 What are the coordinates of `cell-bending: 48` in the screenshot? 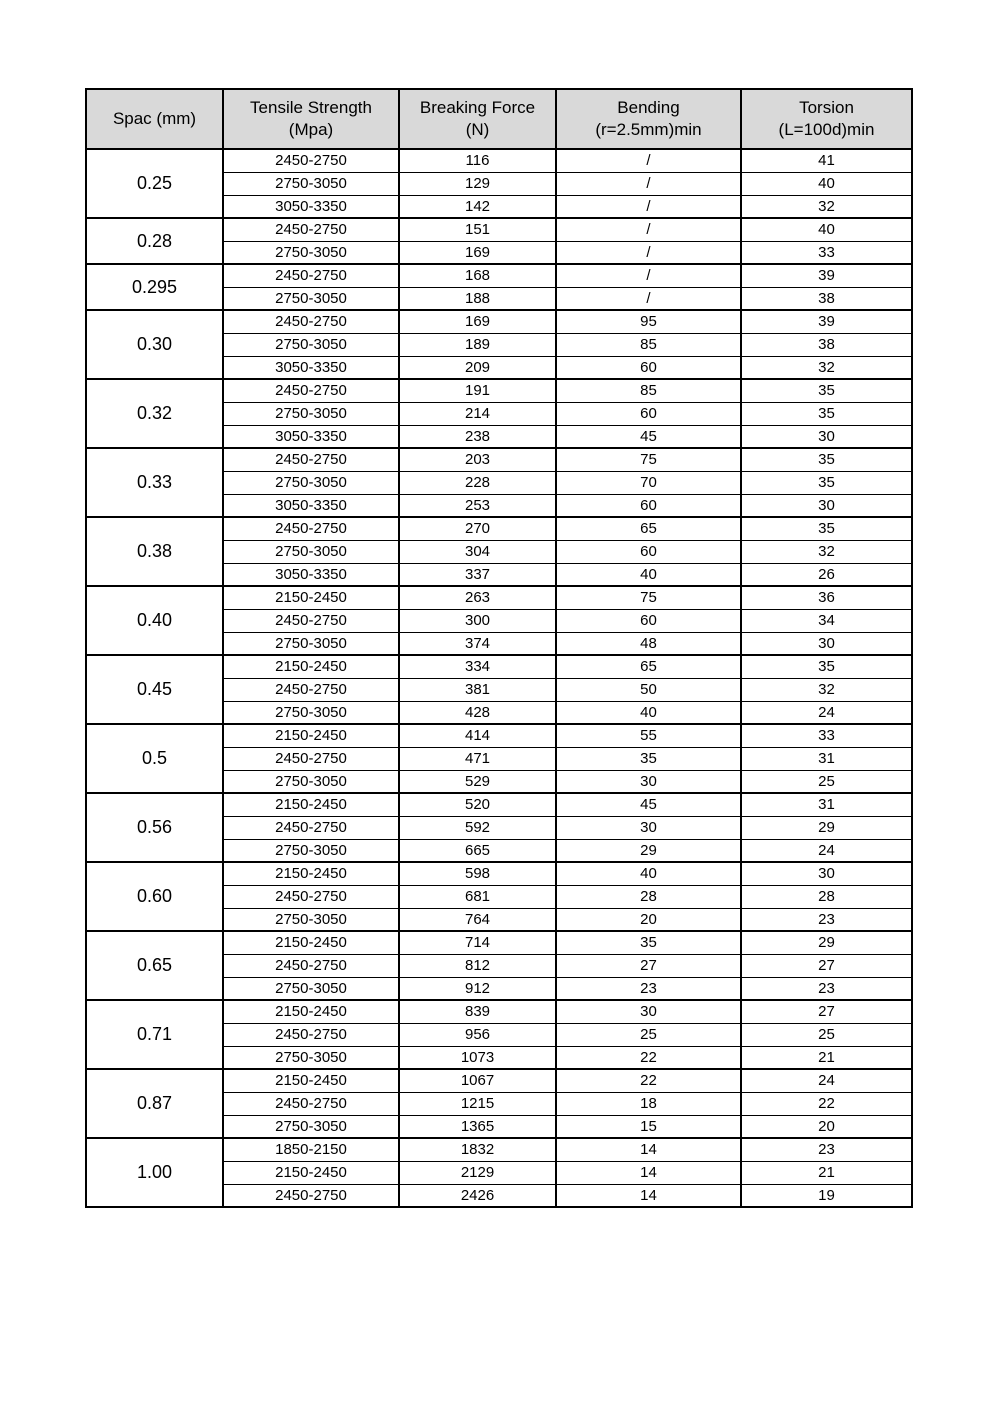 It's located at (648, 643).